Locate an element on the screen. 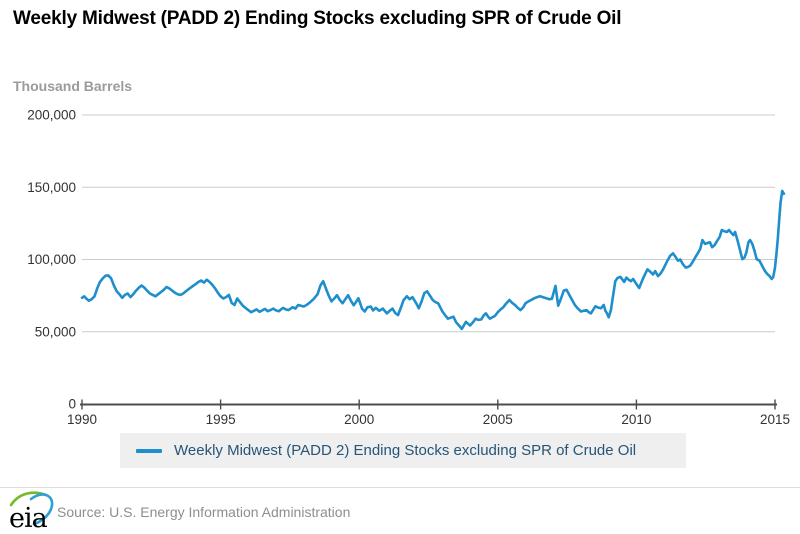 The width and height of the screenshot is (800, 534). x-axis-tick-label: 2005 is located at coordinates (498, 419).